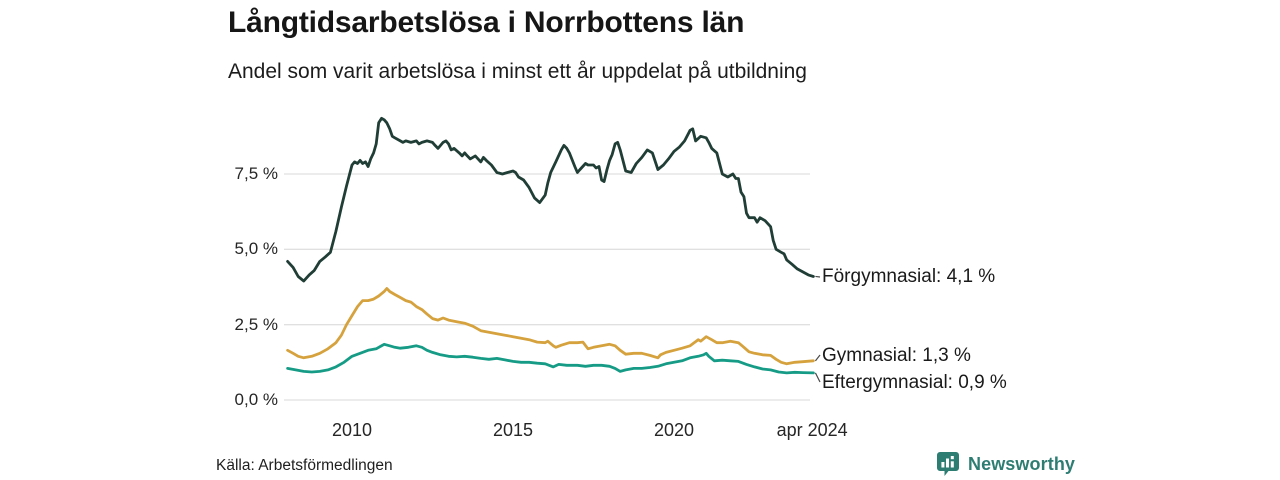  What do you see at coordinates (352, 430) in the screenshot?
I see `x-axis-tick-label: 2010` at bounding box center [352, 430].